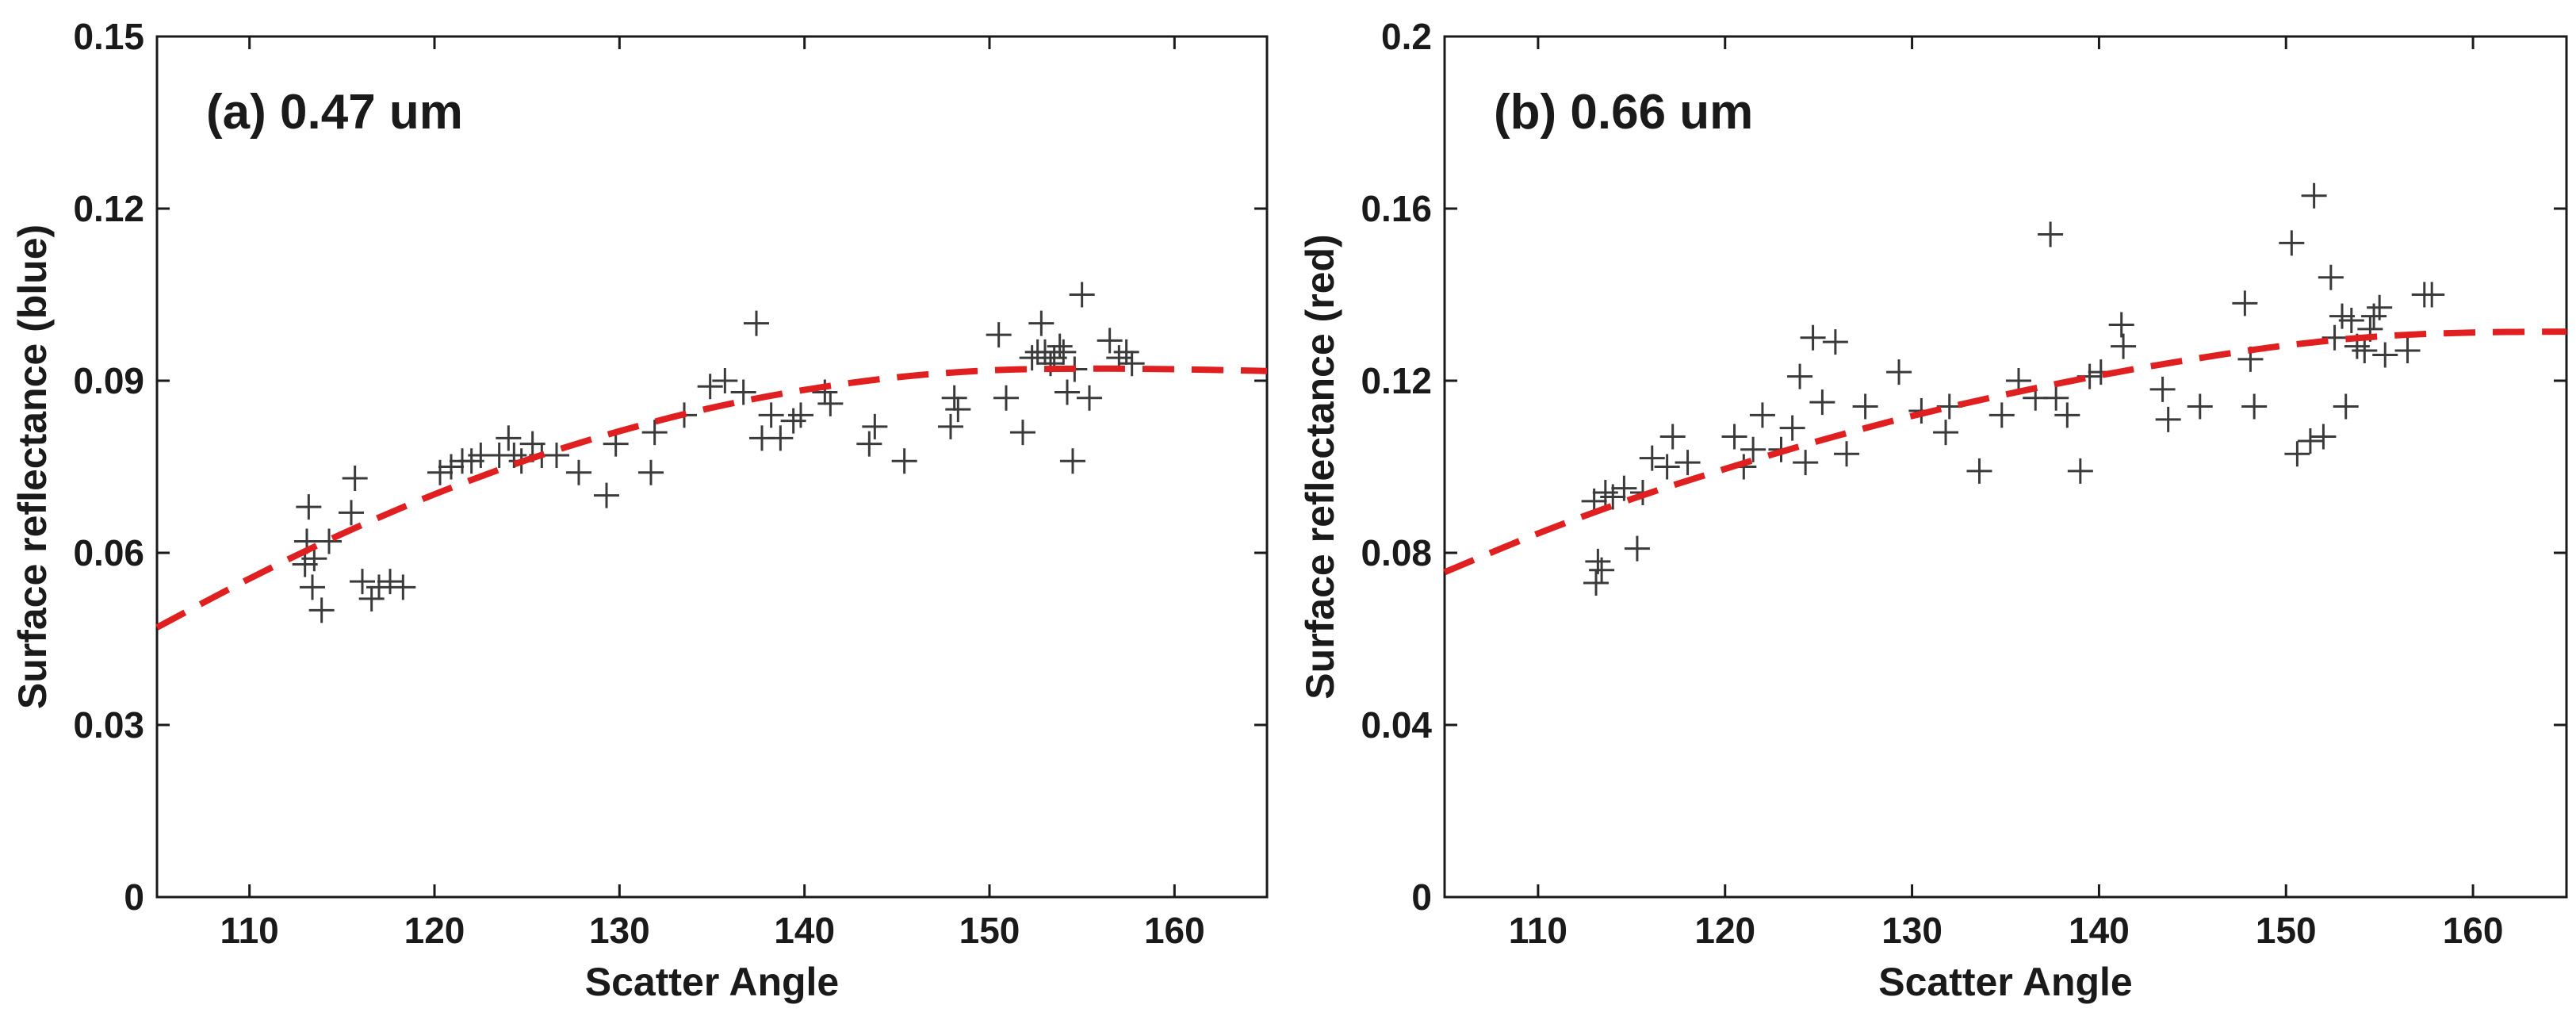 Image resolution: width=2576 pixels, height=1020 pixels. Describe the element at coordinates (108, 36) in the screenshot. I see `y-tick-label: 0.15` at that location.